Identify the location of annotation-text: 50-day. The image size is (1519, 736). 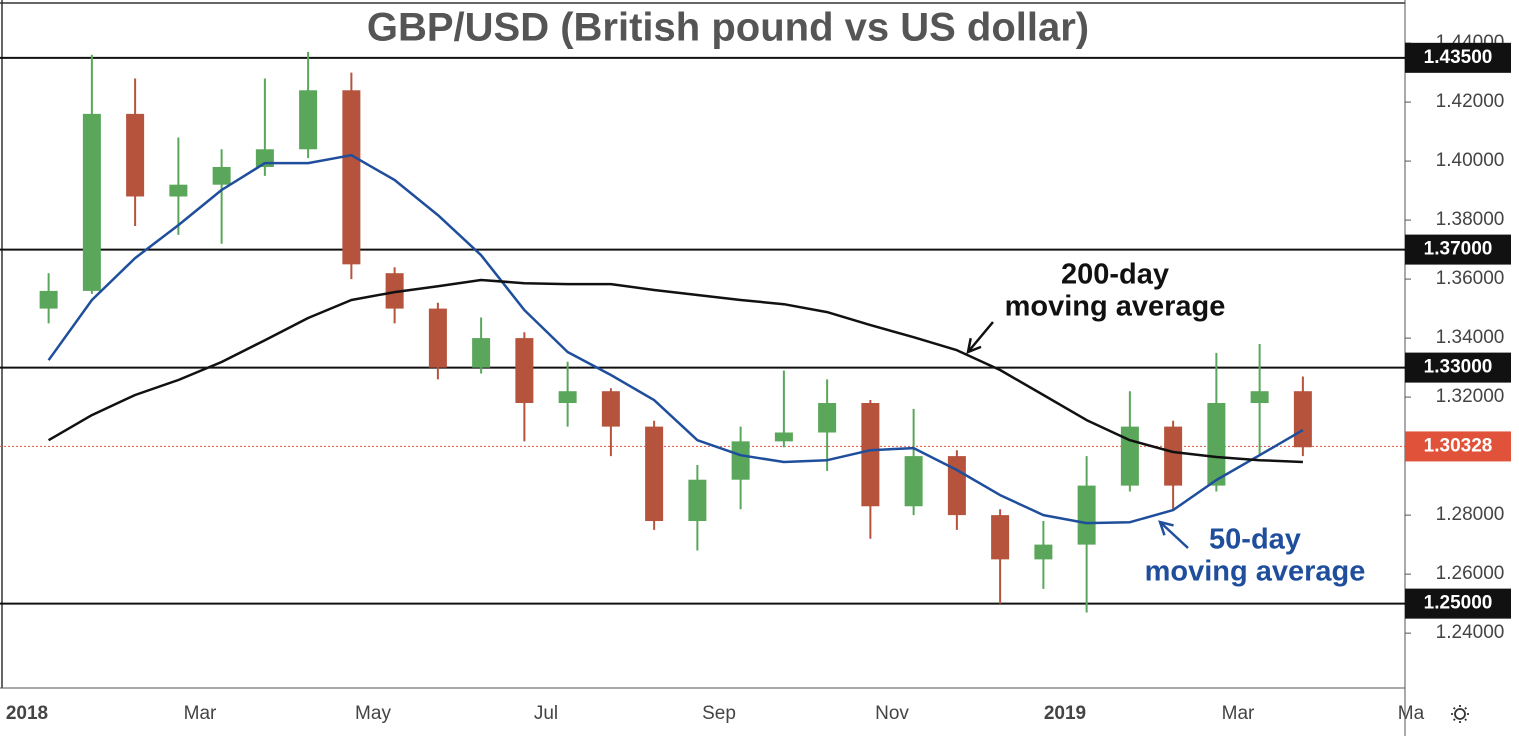
(1255, 540).